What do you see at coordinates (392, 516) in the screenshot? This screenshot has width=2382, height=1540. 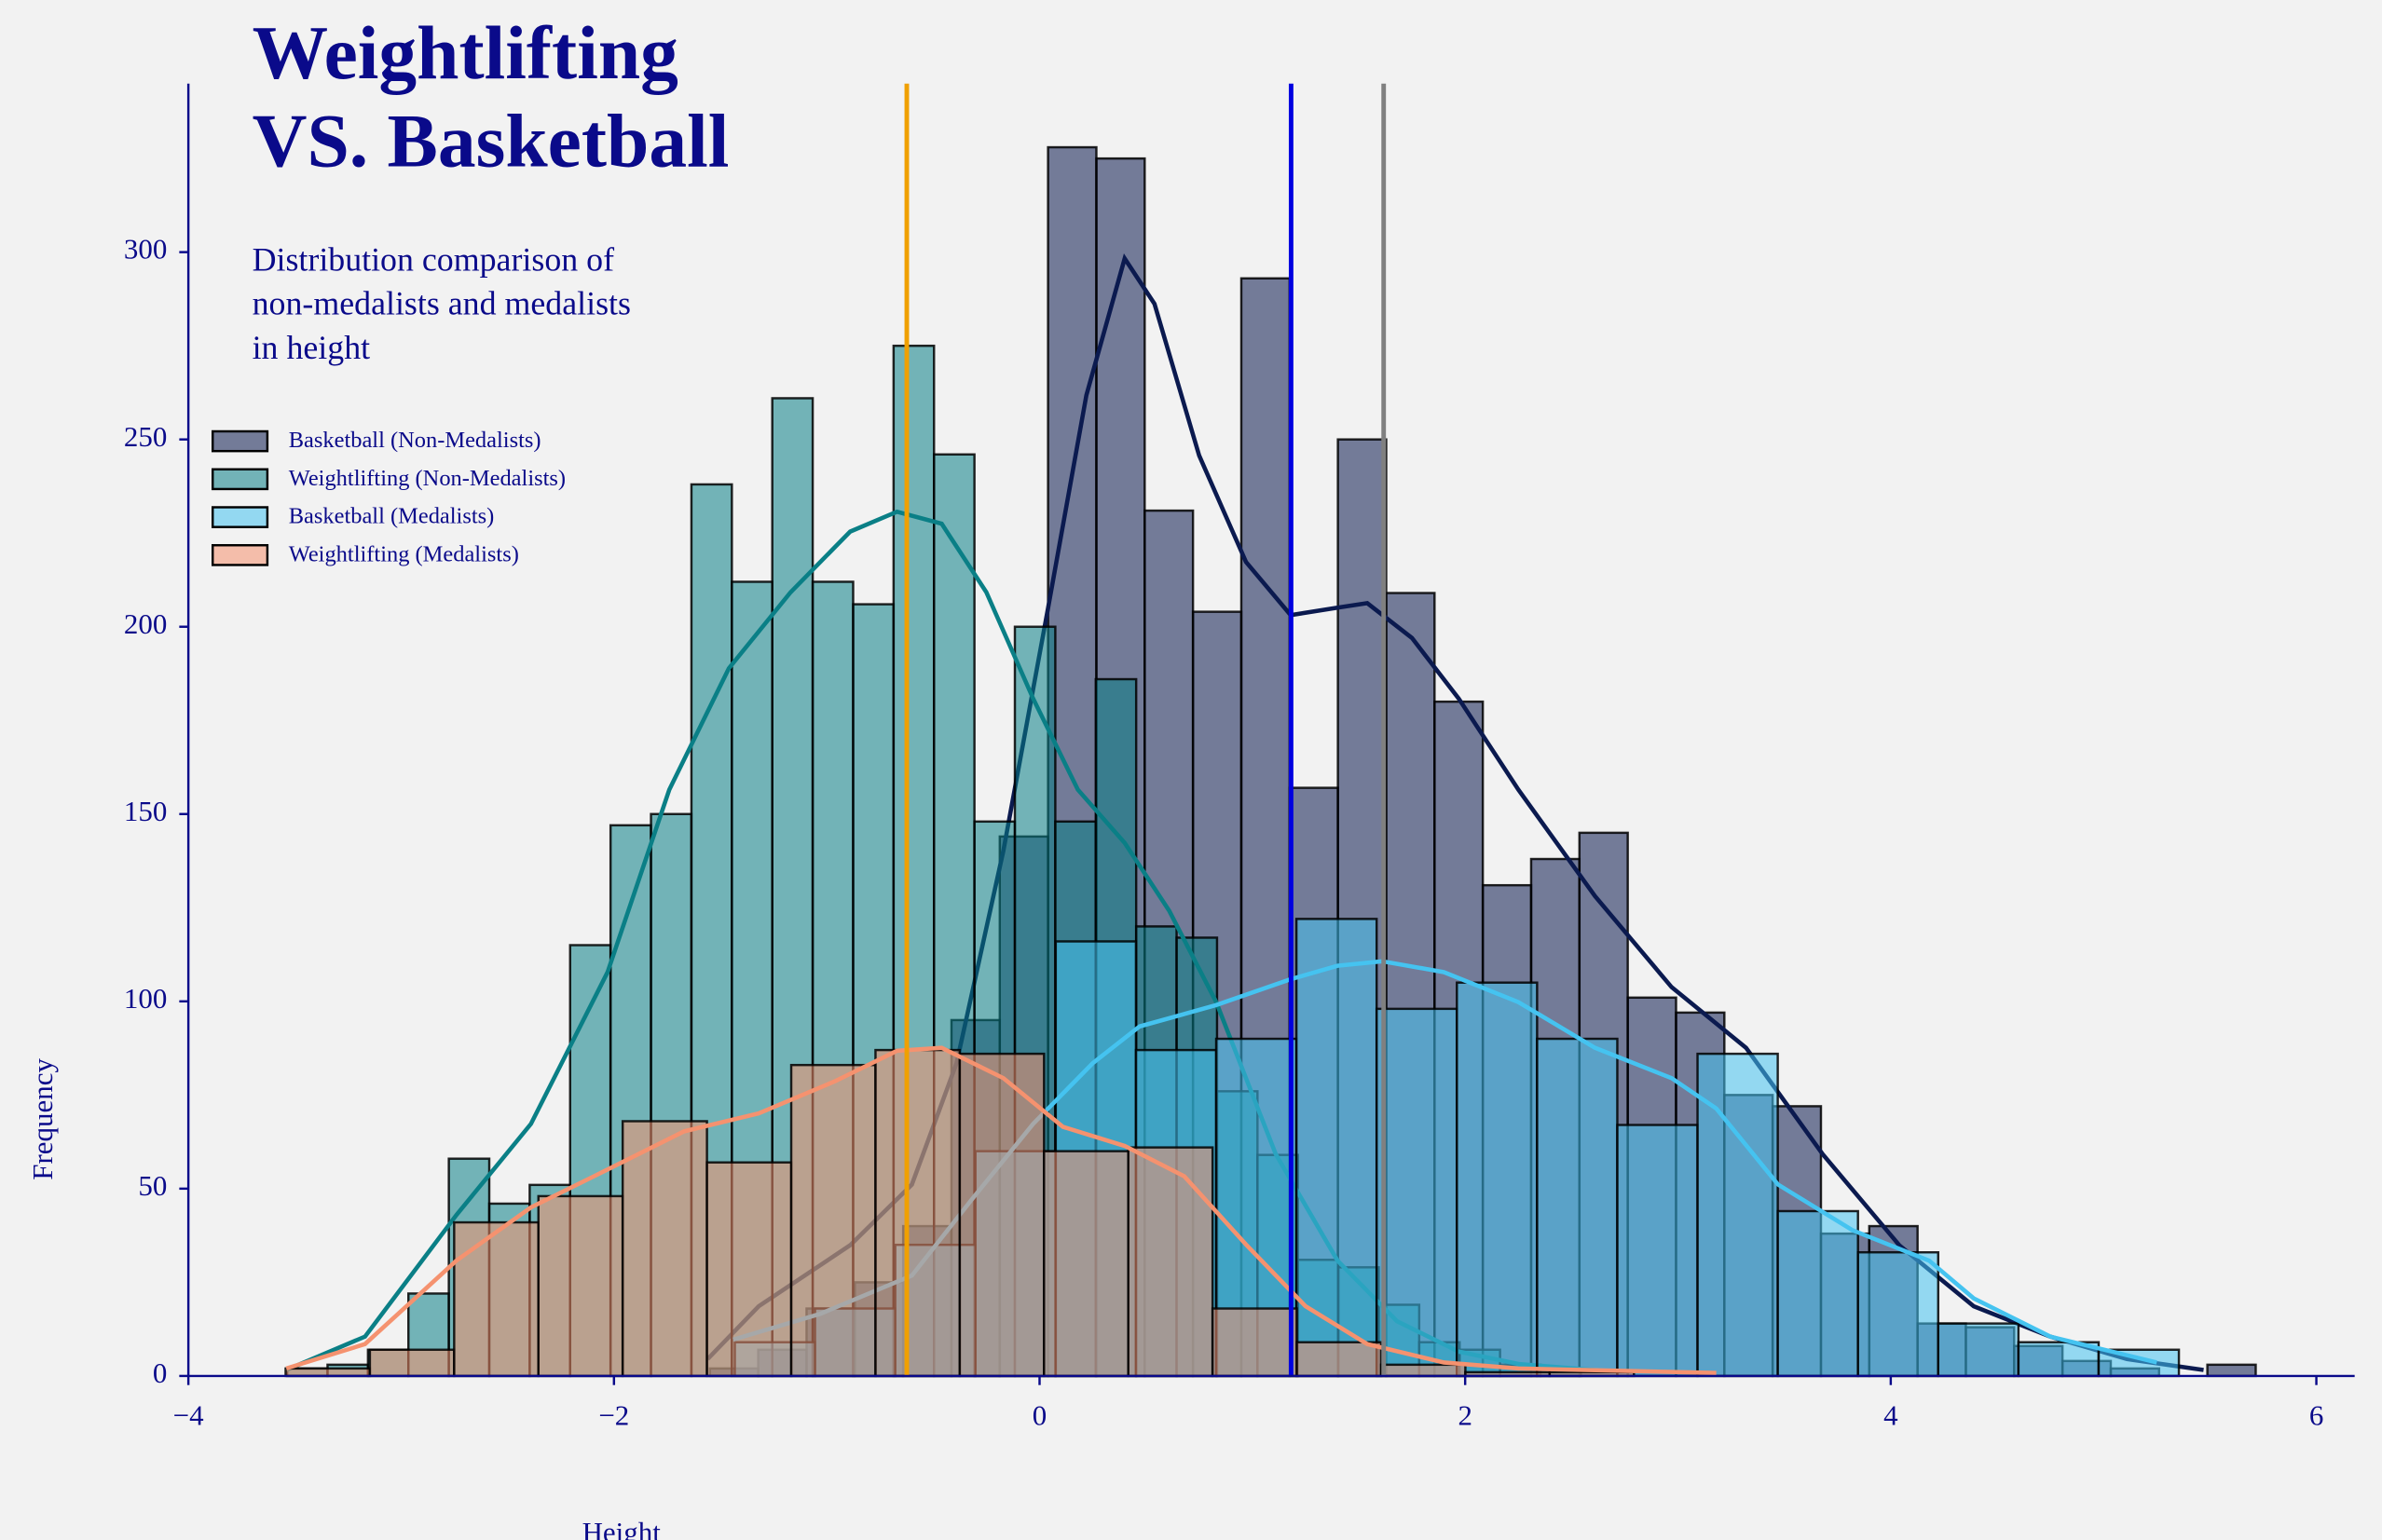 I see `legend-label: Basketball (Medalists)` at bounding box center [392, 516].